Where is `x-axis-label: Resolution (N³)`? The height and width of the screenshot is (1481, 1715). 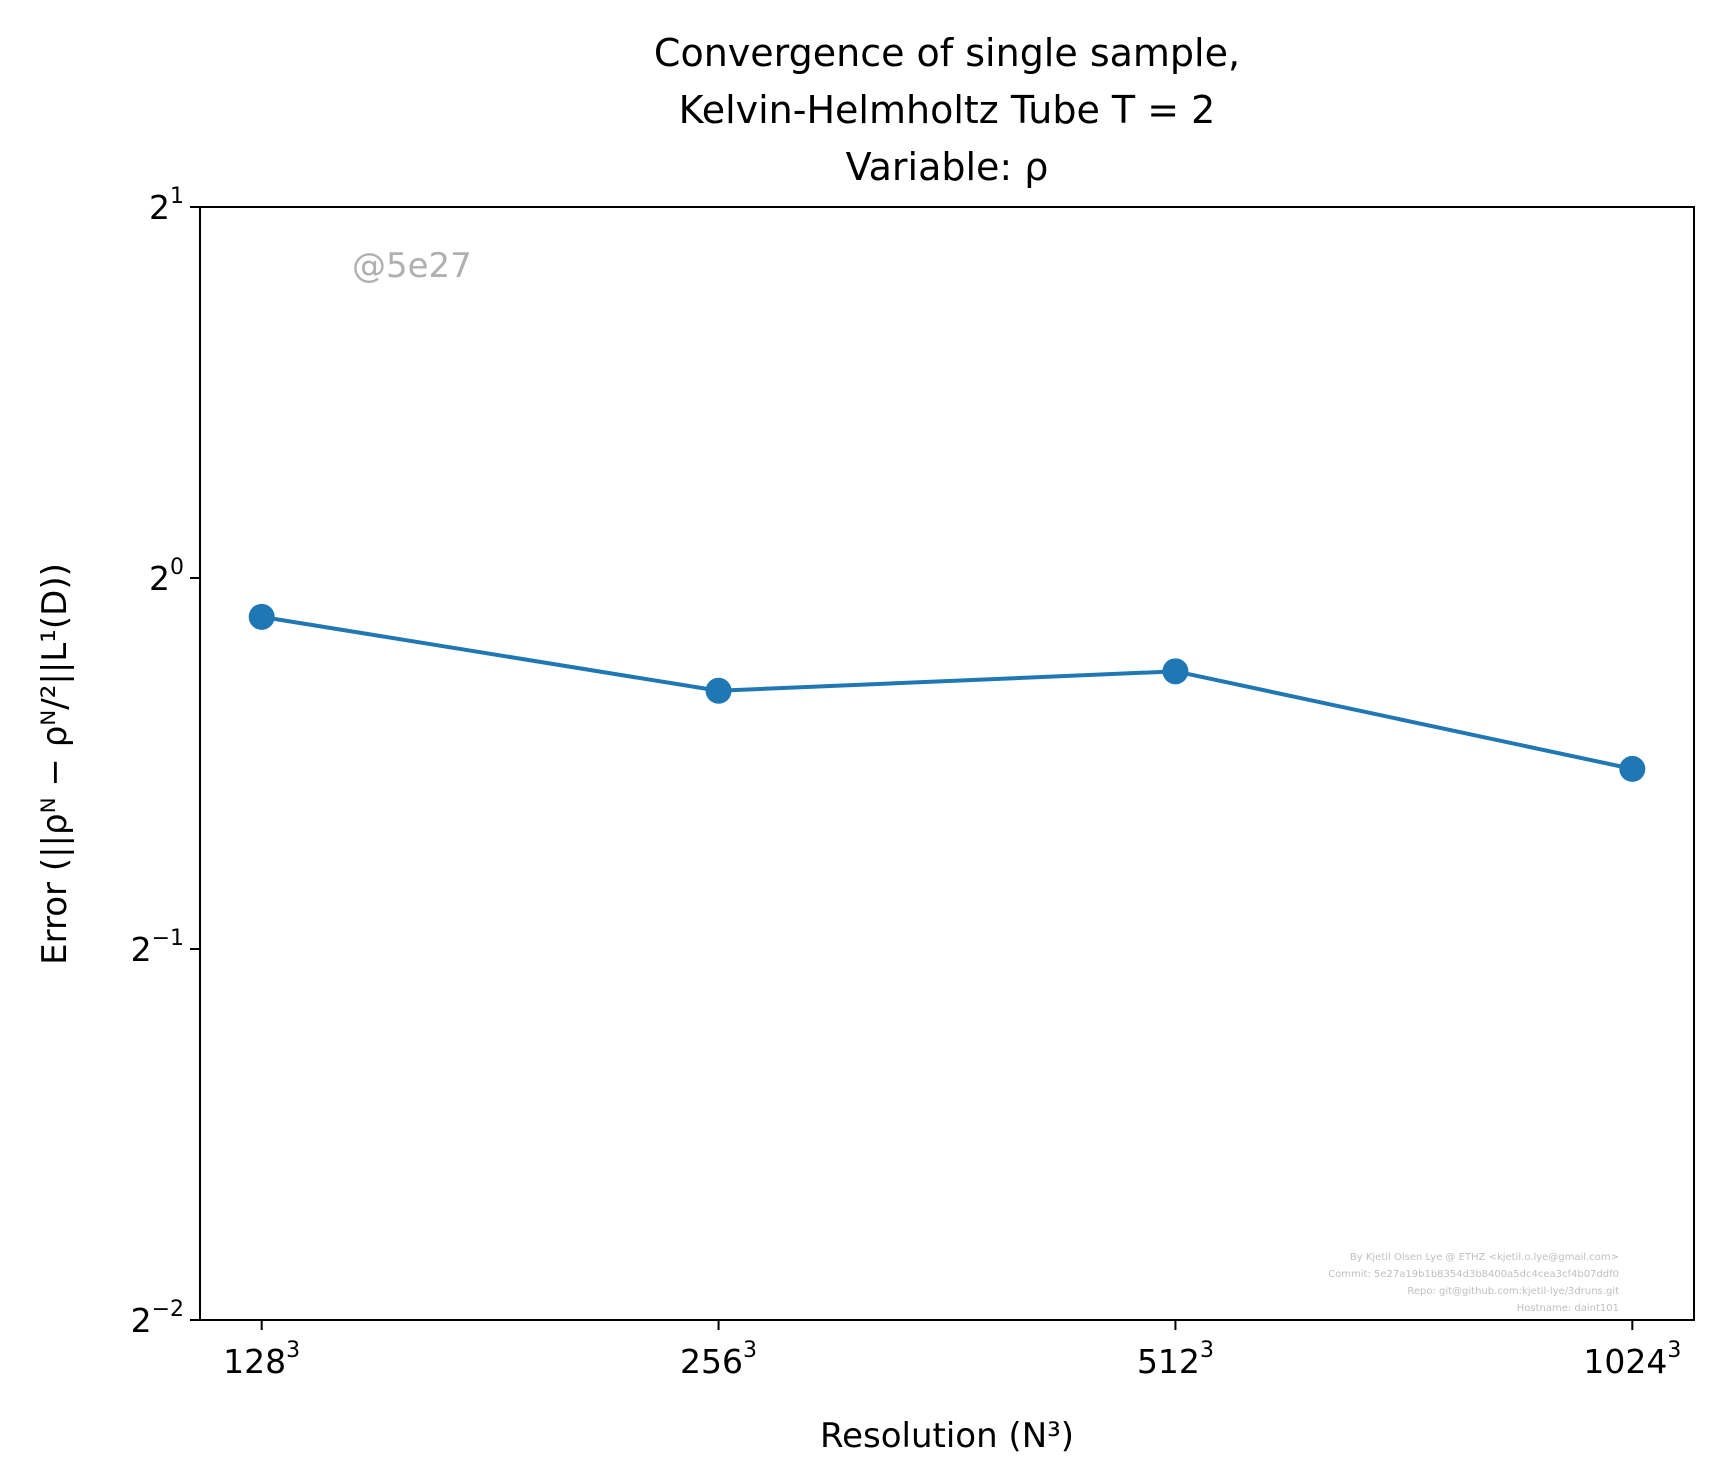 x-axis-label: Resolution (N³) is located at coordinates (947, 1436).